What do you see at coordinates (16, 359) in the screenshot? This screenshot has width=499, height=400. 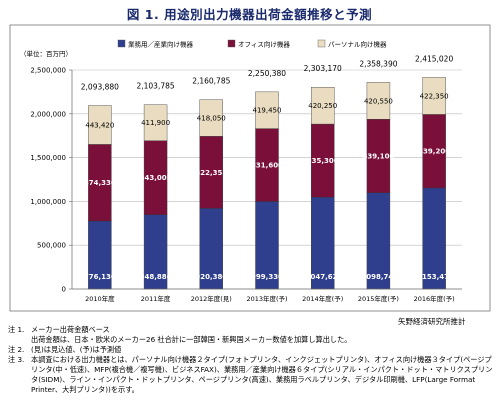 I see `note-key: 注 3.` at bounding box center [16, 359].